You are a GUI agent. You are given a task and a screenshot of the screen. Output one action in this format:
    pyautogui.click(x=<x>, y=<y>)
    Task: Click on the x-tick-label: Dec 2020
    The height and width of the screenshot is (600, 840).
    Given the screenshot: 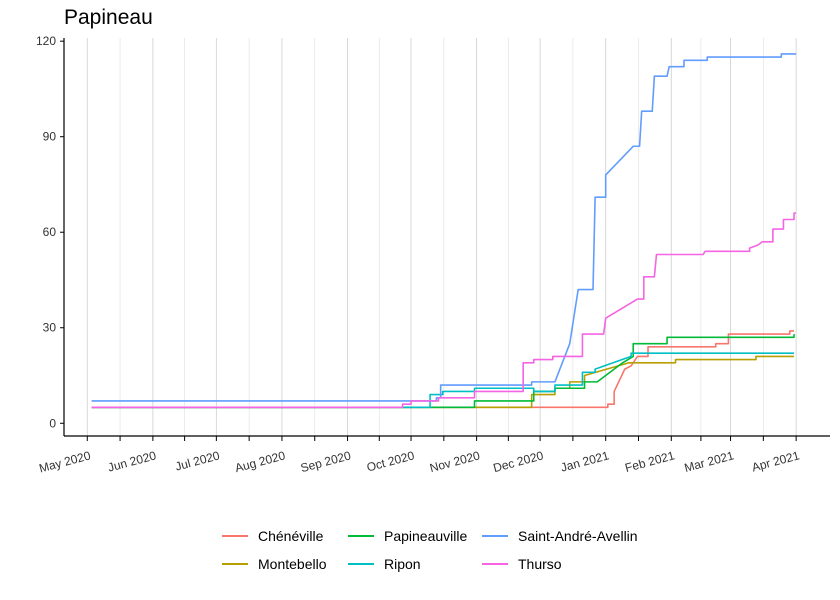 What is the action you would take?
    pyautogui.click(x=519, y=461)
    